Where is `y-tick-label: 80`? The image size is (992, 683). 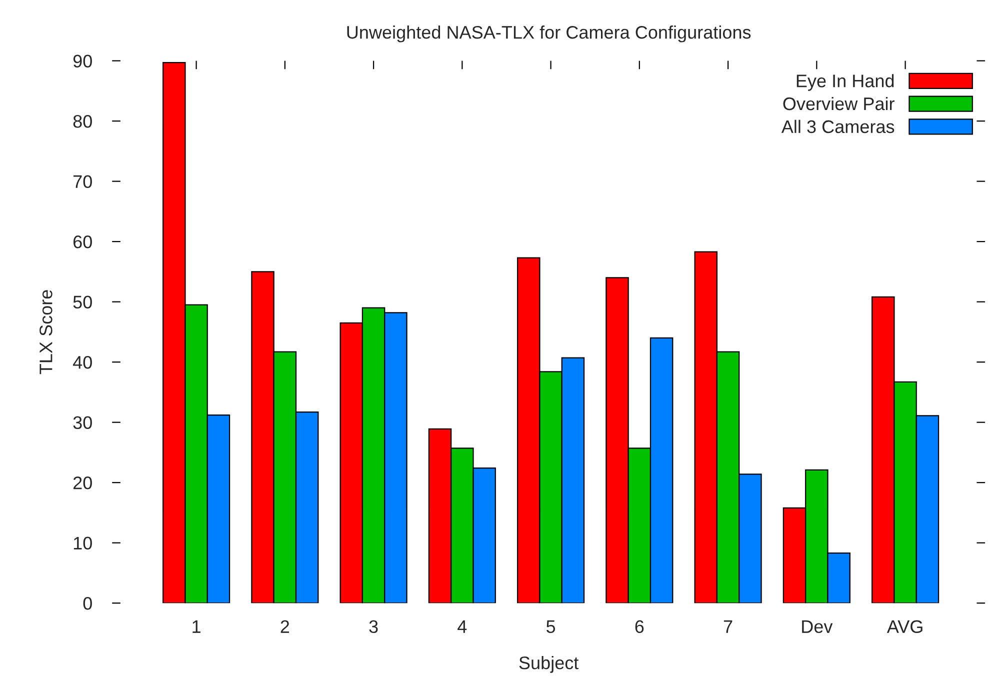
y-tick-label: 80 is located at coordinates (82, 121).